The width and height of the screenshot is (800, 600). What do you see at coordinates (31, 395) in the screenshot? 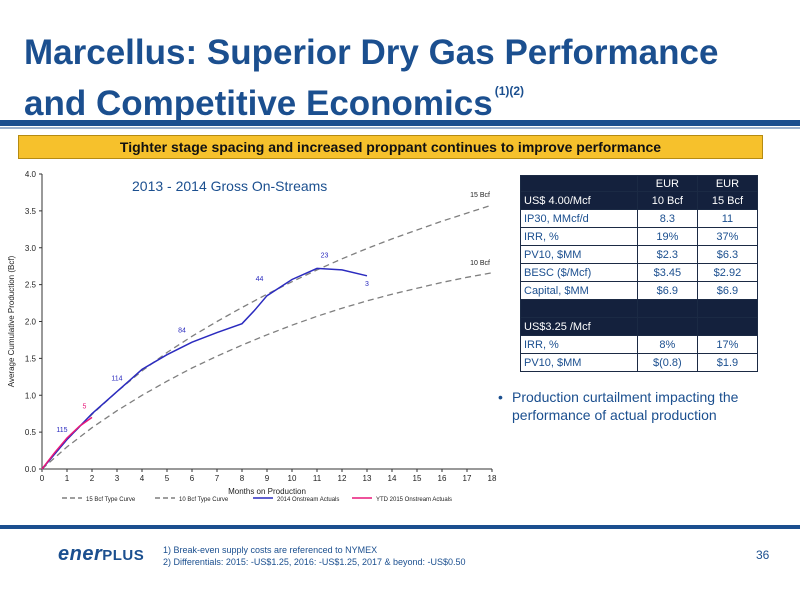
I see `y-tick-label: 1.0` at bounding box center [31, 395].